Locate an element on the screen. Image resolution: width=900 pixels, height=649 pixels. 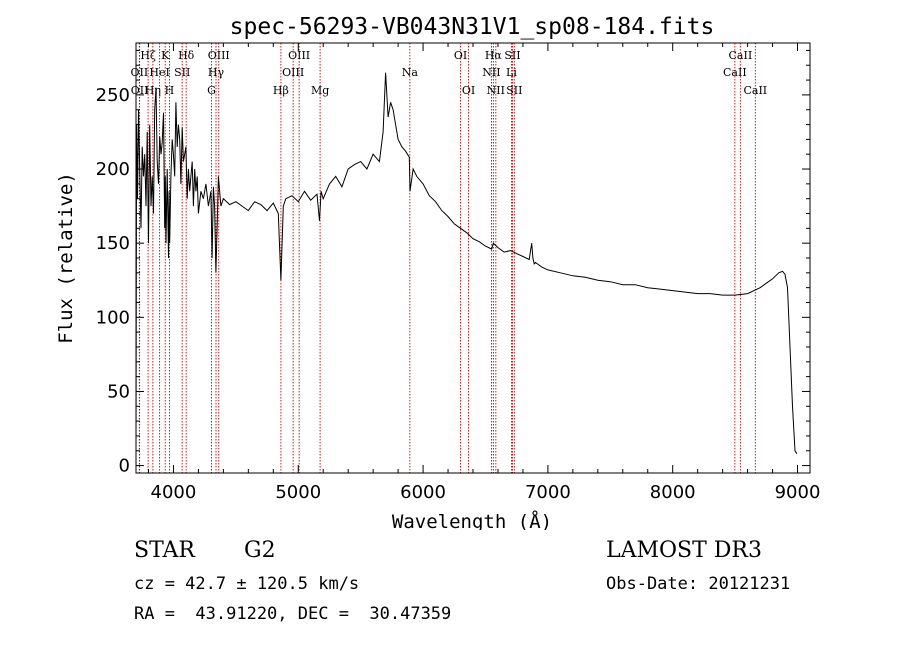
line-marker-label: HeI is located at coordinates (159, 72).